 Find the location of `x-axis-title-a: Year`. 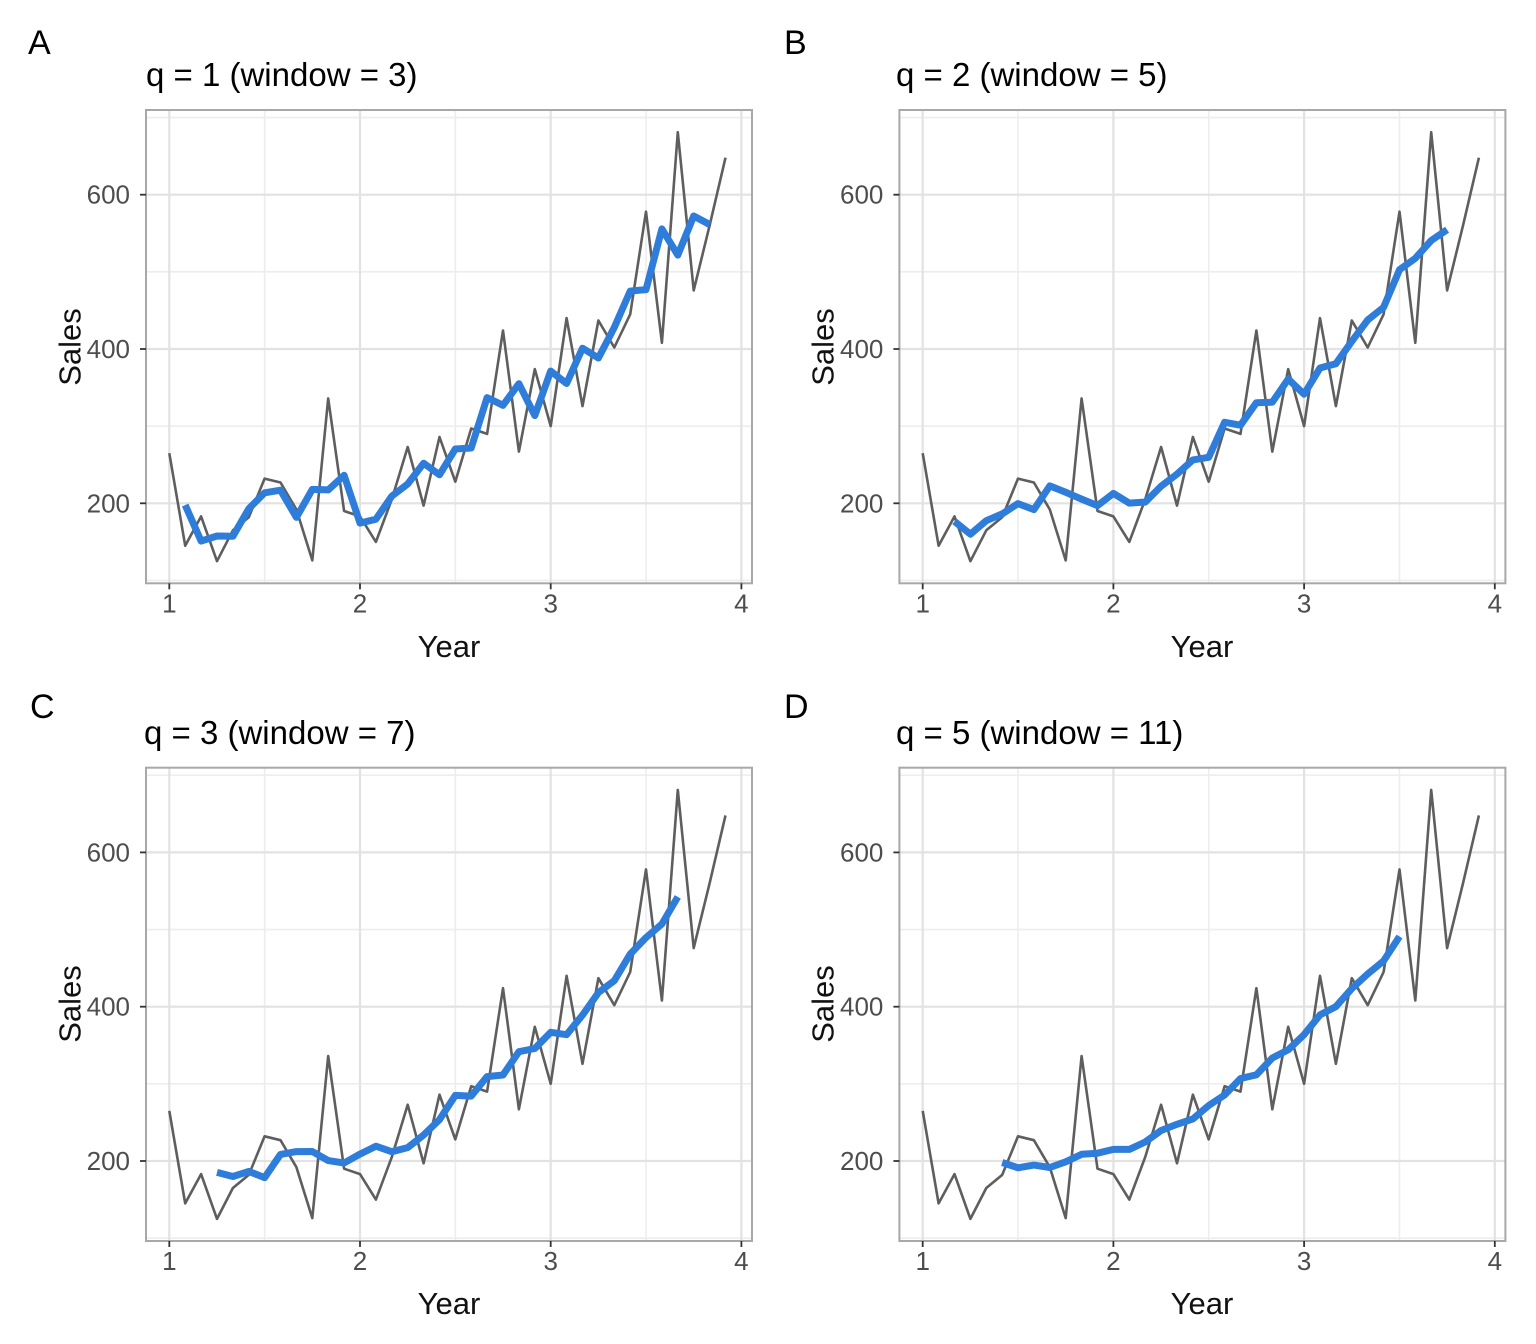

x-axis-title-a: Year is located at coordinates (449, 646).